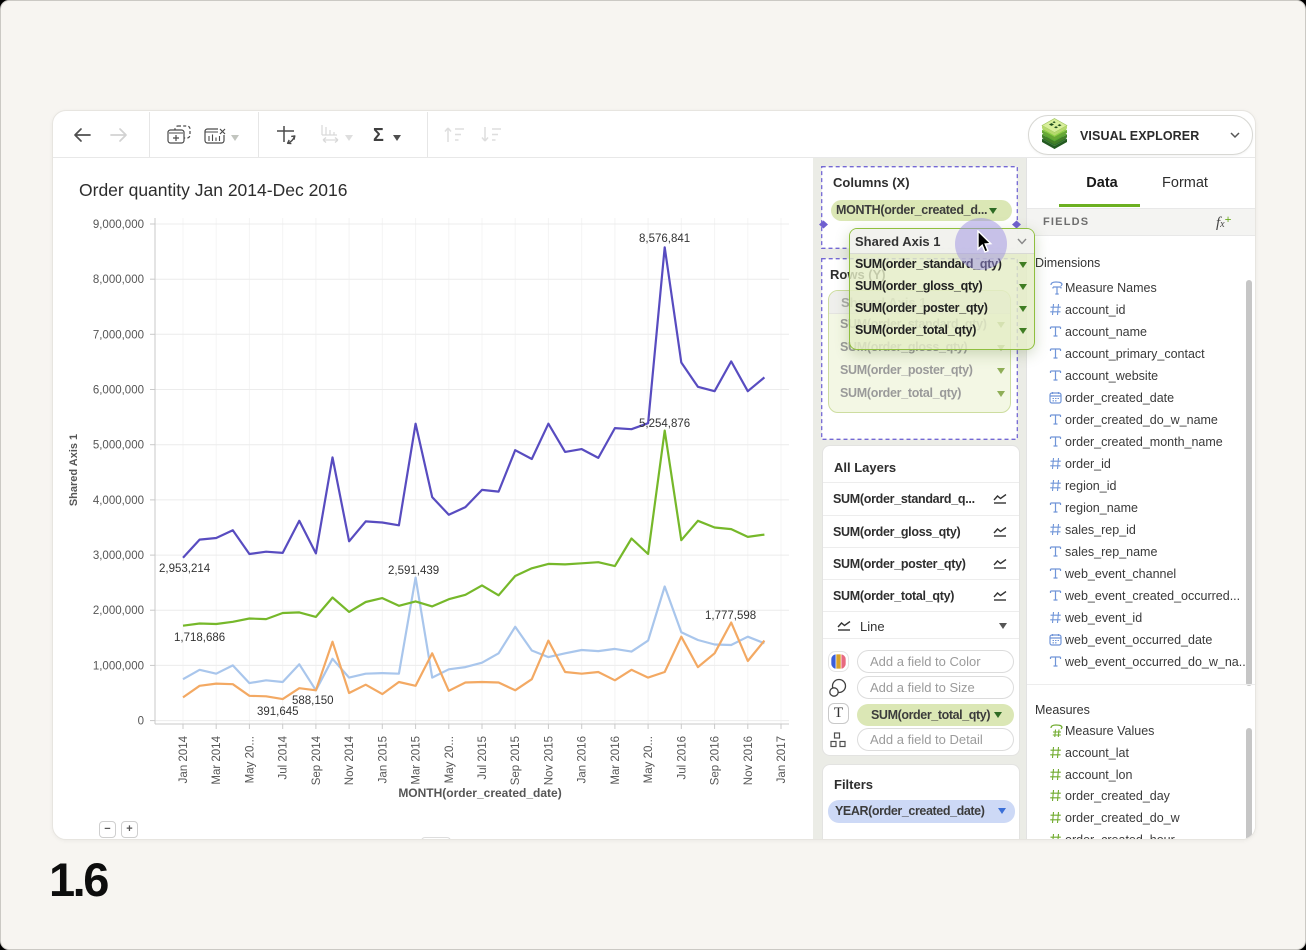  Describe the element at coordinates (213, 190) in the screenshot. I see `svg-text:Order quantity Jan 2014-Dec 20: Order quantity Jan 2014-Dec 2016` at that location.